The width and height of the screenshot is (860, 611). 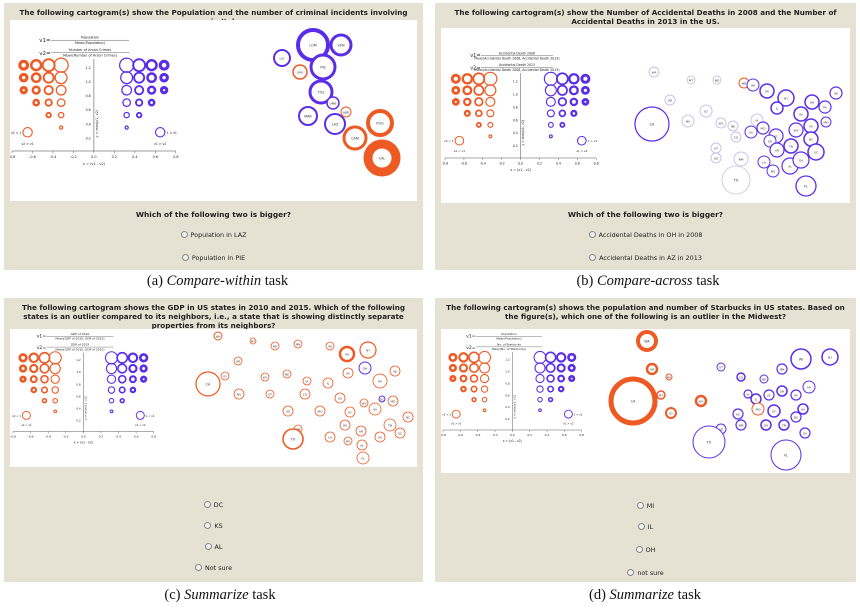 I want to click on state-label: CA, so click(x=652, y=125).